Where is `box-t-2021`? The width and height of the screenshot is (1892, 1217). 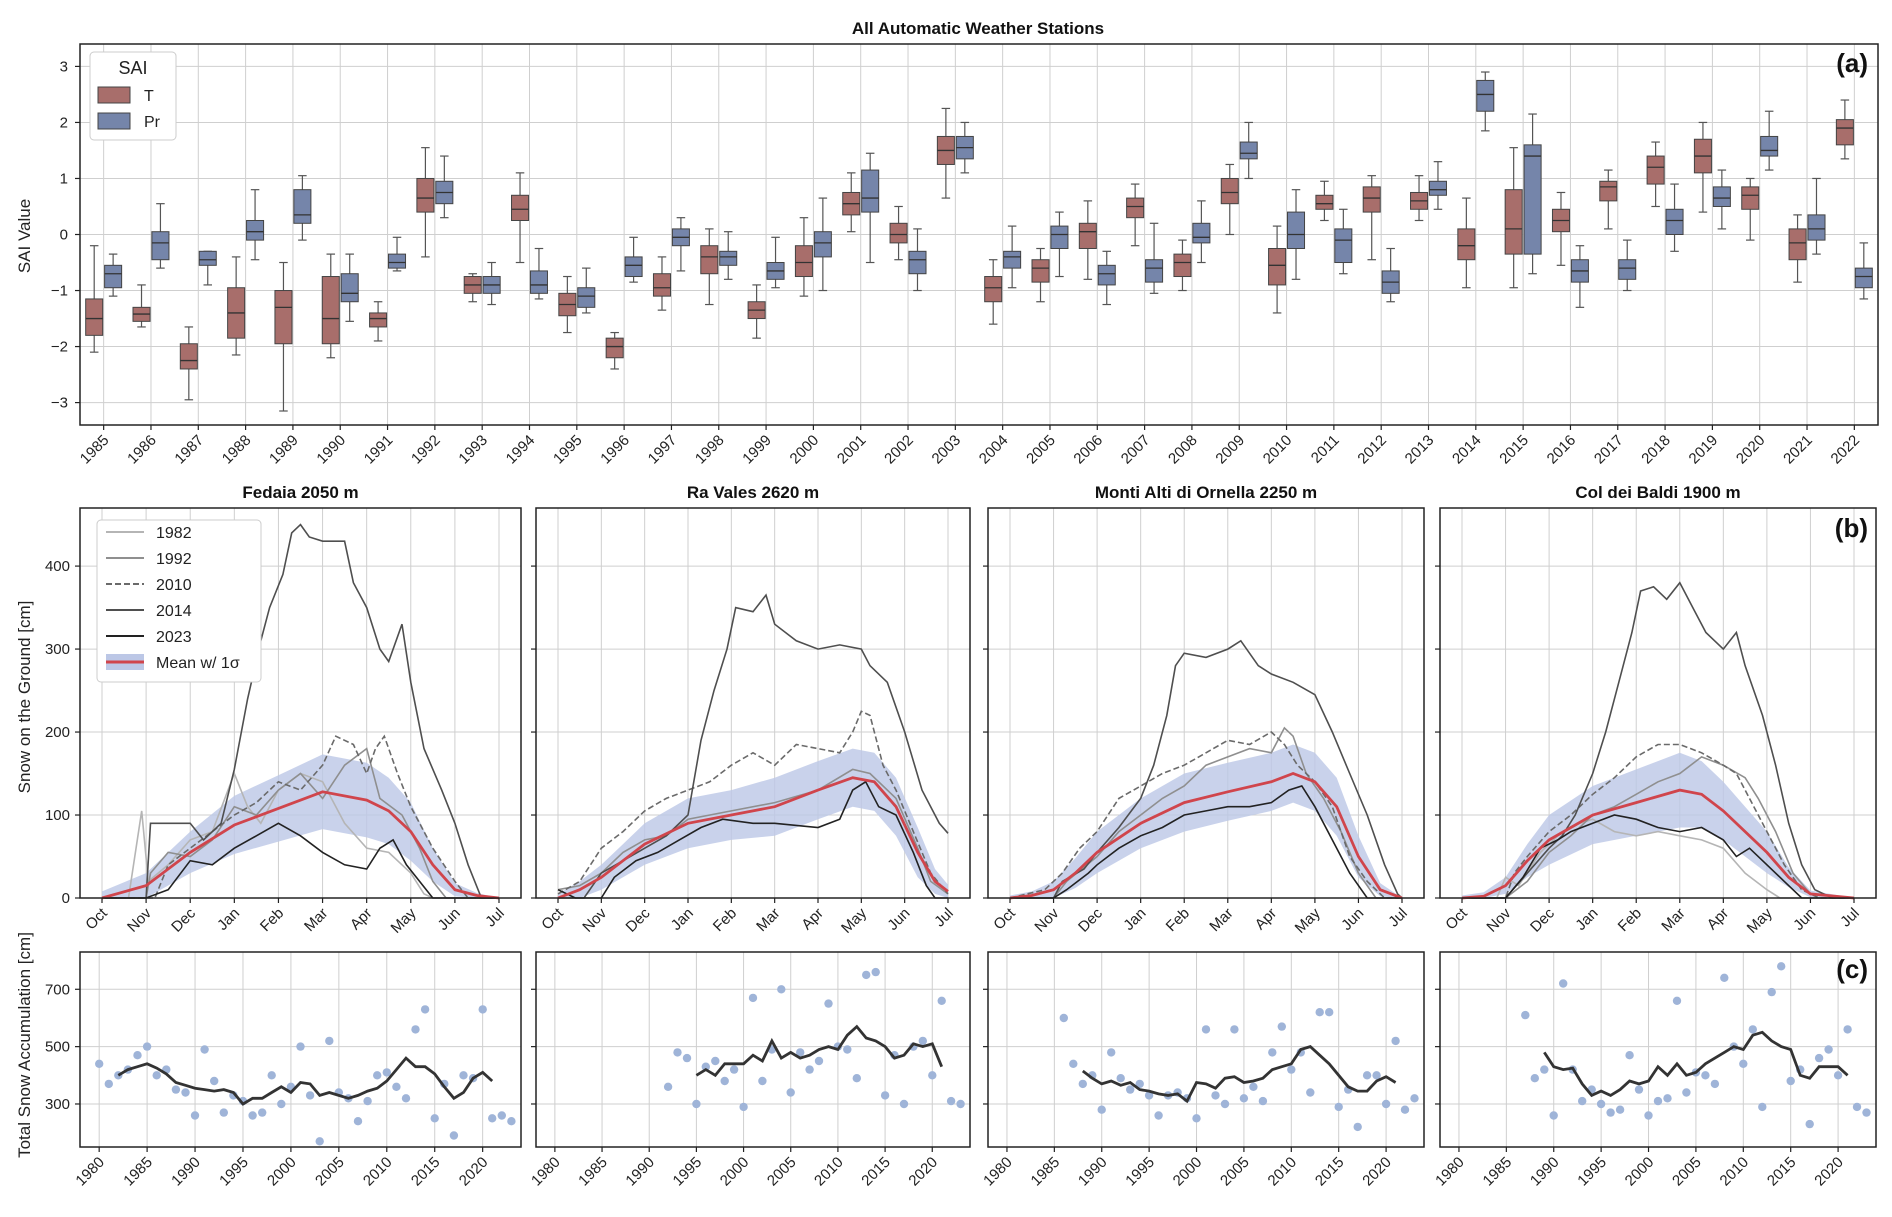
box-t-2021 is located at coordinates (1797, 248).